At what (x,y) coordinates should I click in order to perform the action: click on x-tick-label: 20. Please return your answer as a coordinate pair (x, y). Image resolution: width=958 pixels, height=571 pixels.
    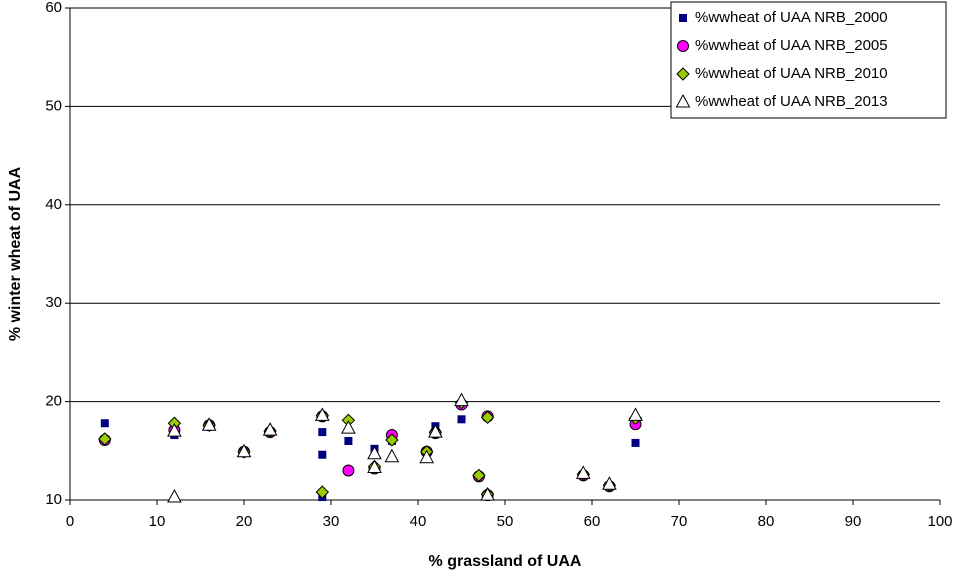
    Looking at the image, I should click on (244, 521).